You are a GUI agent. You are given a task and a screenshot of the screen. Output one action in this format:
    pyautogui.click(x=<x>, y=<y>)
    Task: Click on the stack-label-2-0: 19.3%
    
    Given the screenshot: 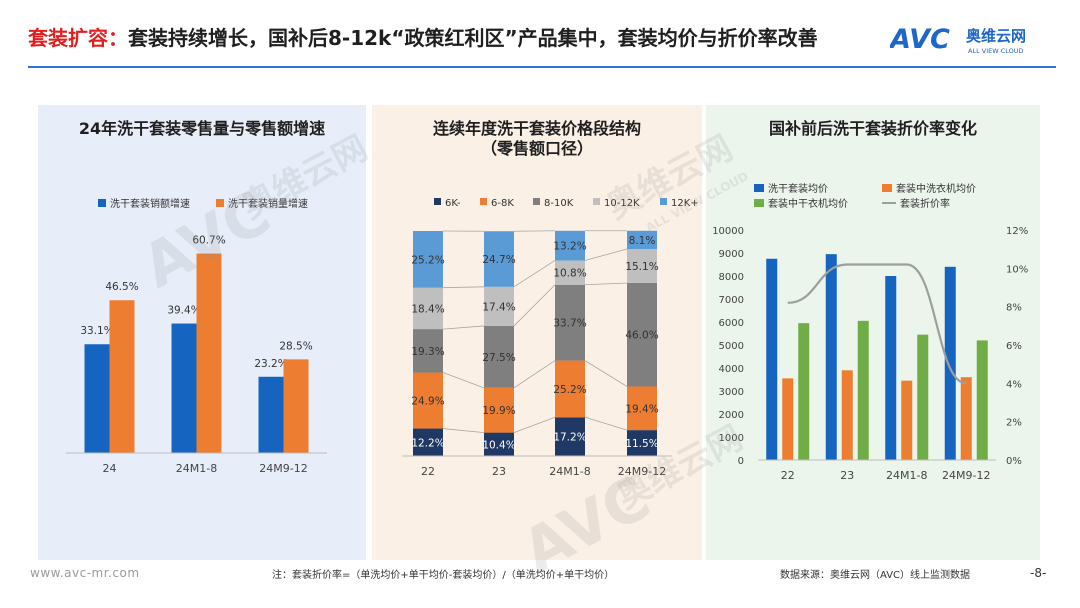 What is the action you would take?
    pyautogui.click(x=427, y=352)
    